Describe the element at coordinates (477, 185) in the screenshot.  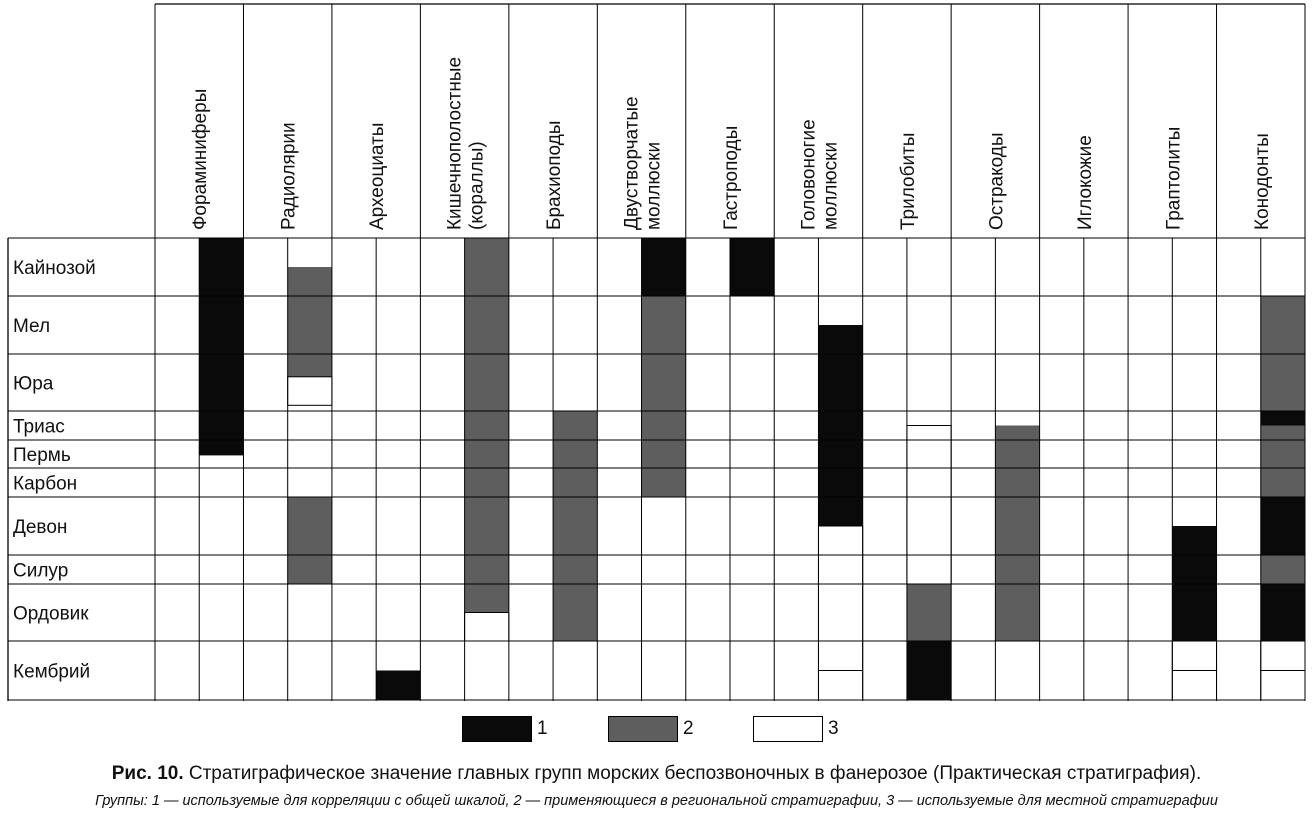
I see `group-header-3-line-1: (кораллы)` at that location.